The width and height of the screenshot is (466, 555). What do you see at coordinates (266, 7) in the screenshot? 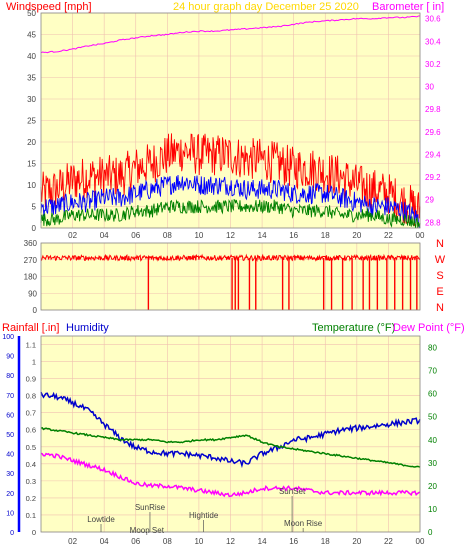
I see `graph-title: 24 hour graph day December 25 2020` at bounding box center [266, 7].